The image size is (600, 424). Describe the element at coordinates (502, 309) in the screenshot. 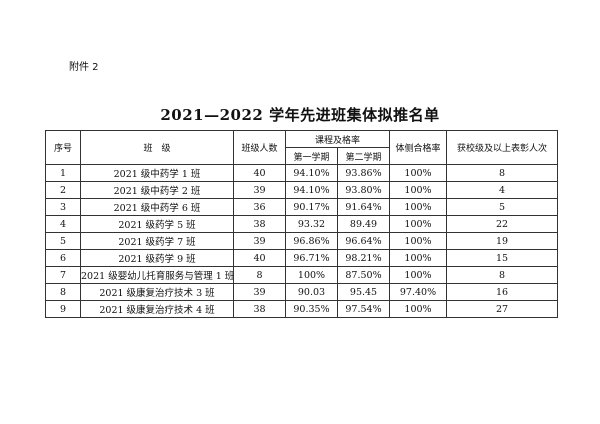

I see `cell-awards: 27` at that location.